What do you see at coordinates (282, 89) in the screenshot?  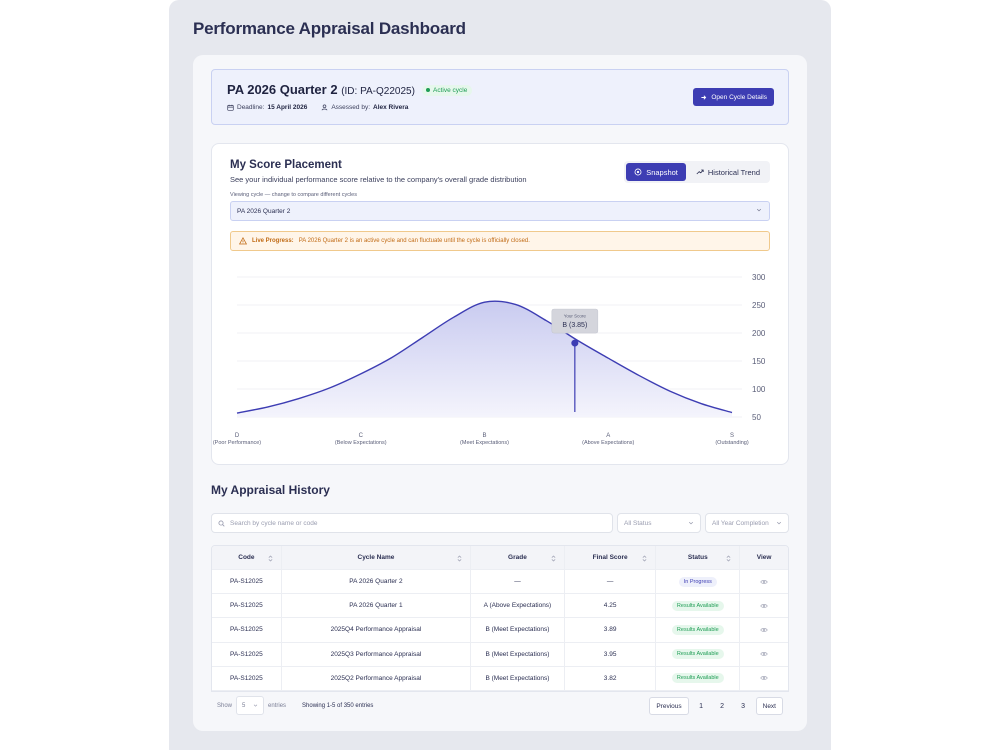 I see `cycle-name: PA 2026 Quarter 2` at bounding box center [282, 89].